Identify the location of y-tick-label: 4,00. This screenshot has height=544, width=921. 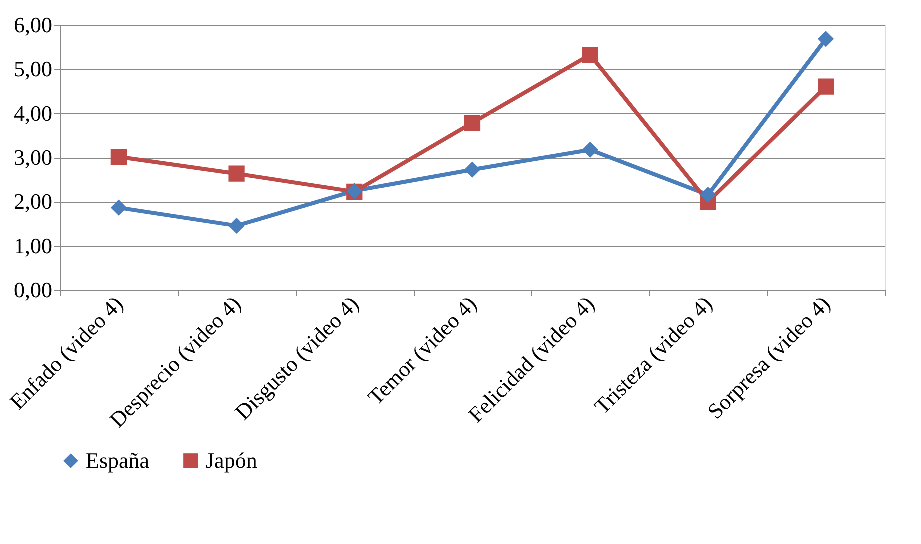
(33, 113).